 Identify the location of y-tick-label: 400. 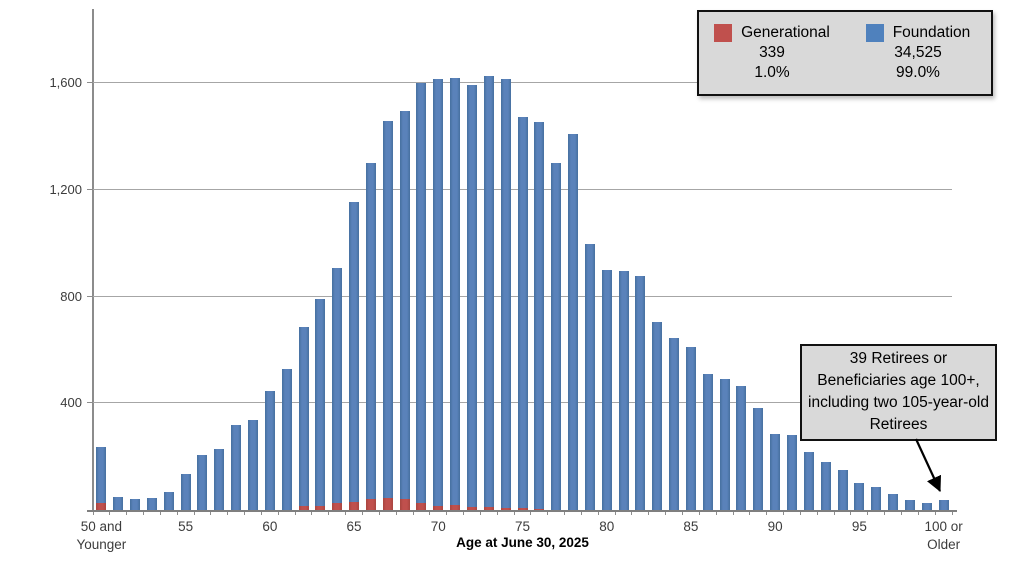
(71, 403).